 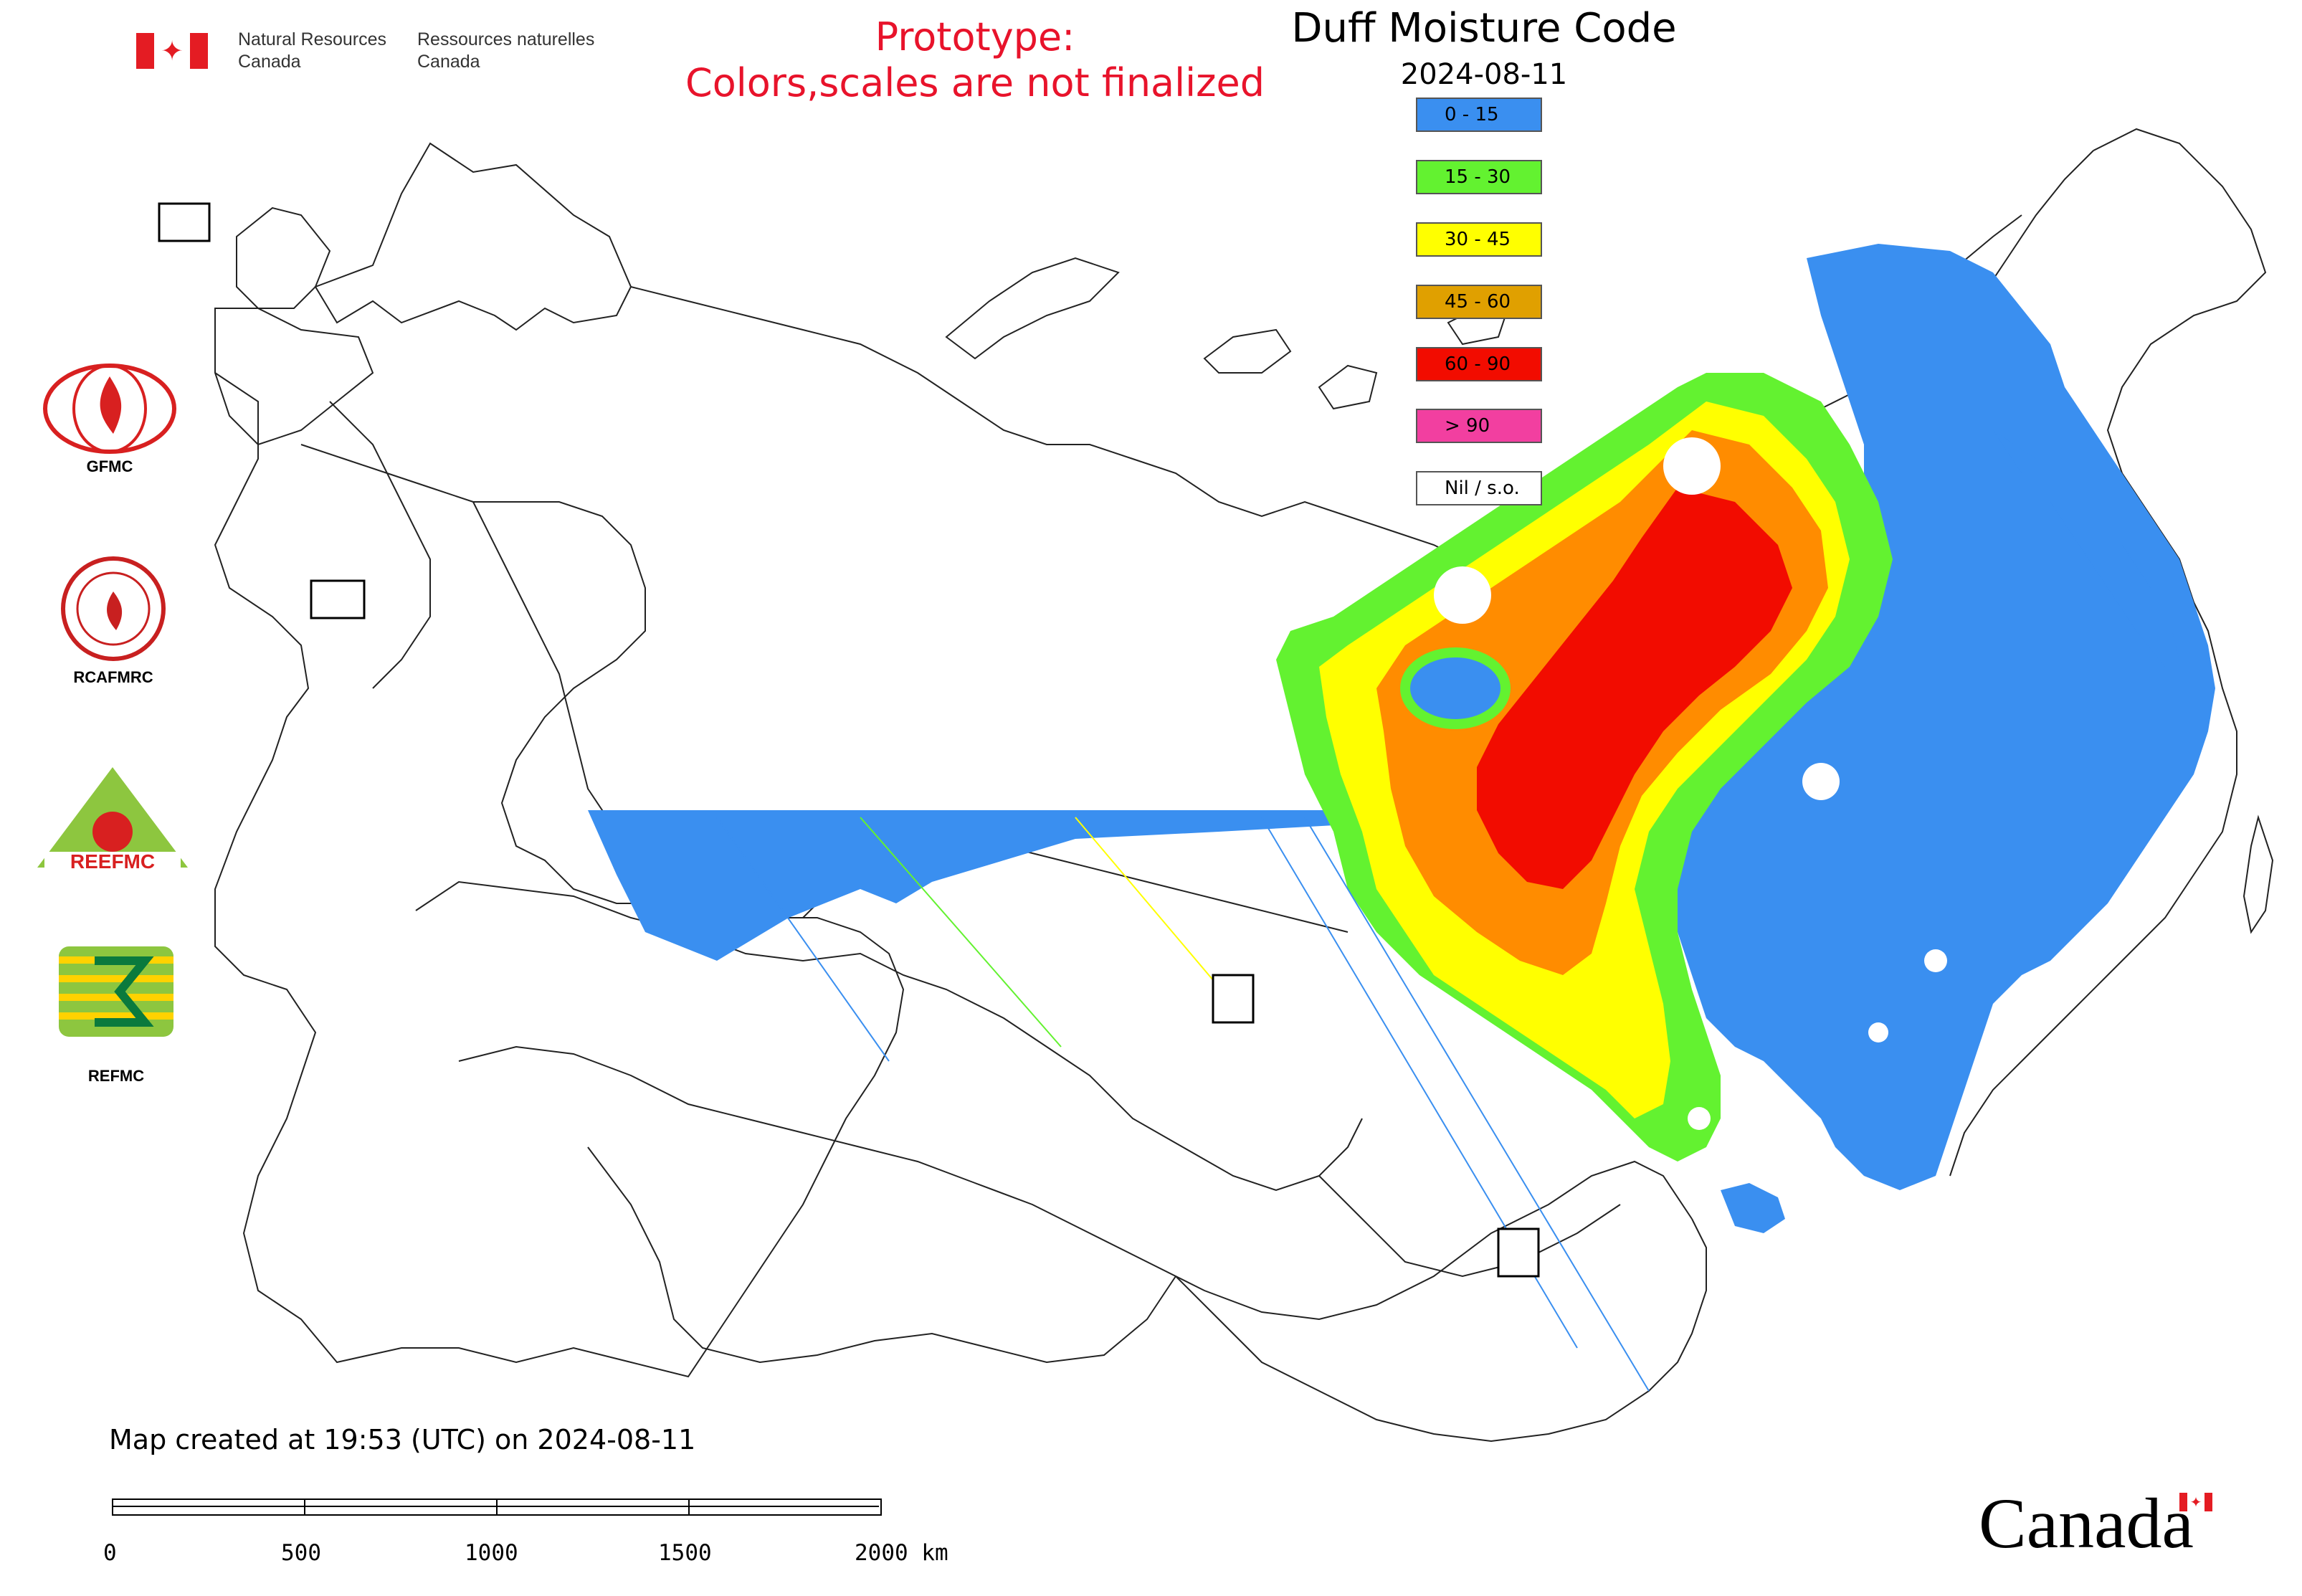 What do you see at coordinates (113, 677) in the screenshot?
I see `logo-label-rcafmrc: RCAFMRC` at bounding box center [113, 677].